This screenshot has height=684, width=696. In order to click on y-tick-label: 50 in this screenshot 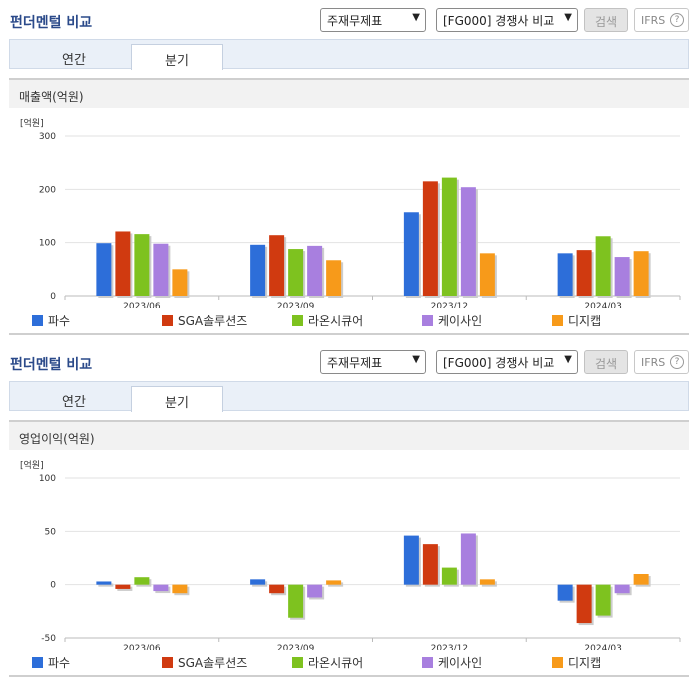, I will do `click(51, 532)`.